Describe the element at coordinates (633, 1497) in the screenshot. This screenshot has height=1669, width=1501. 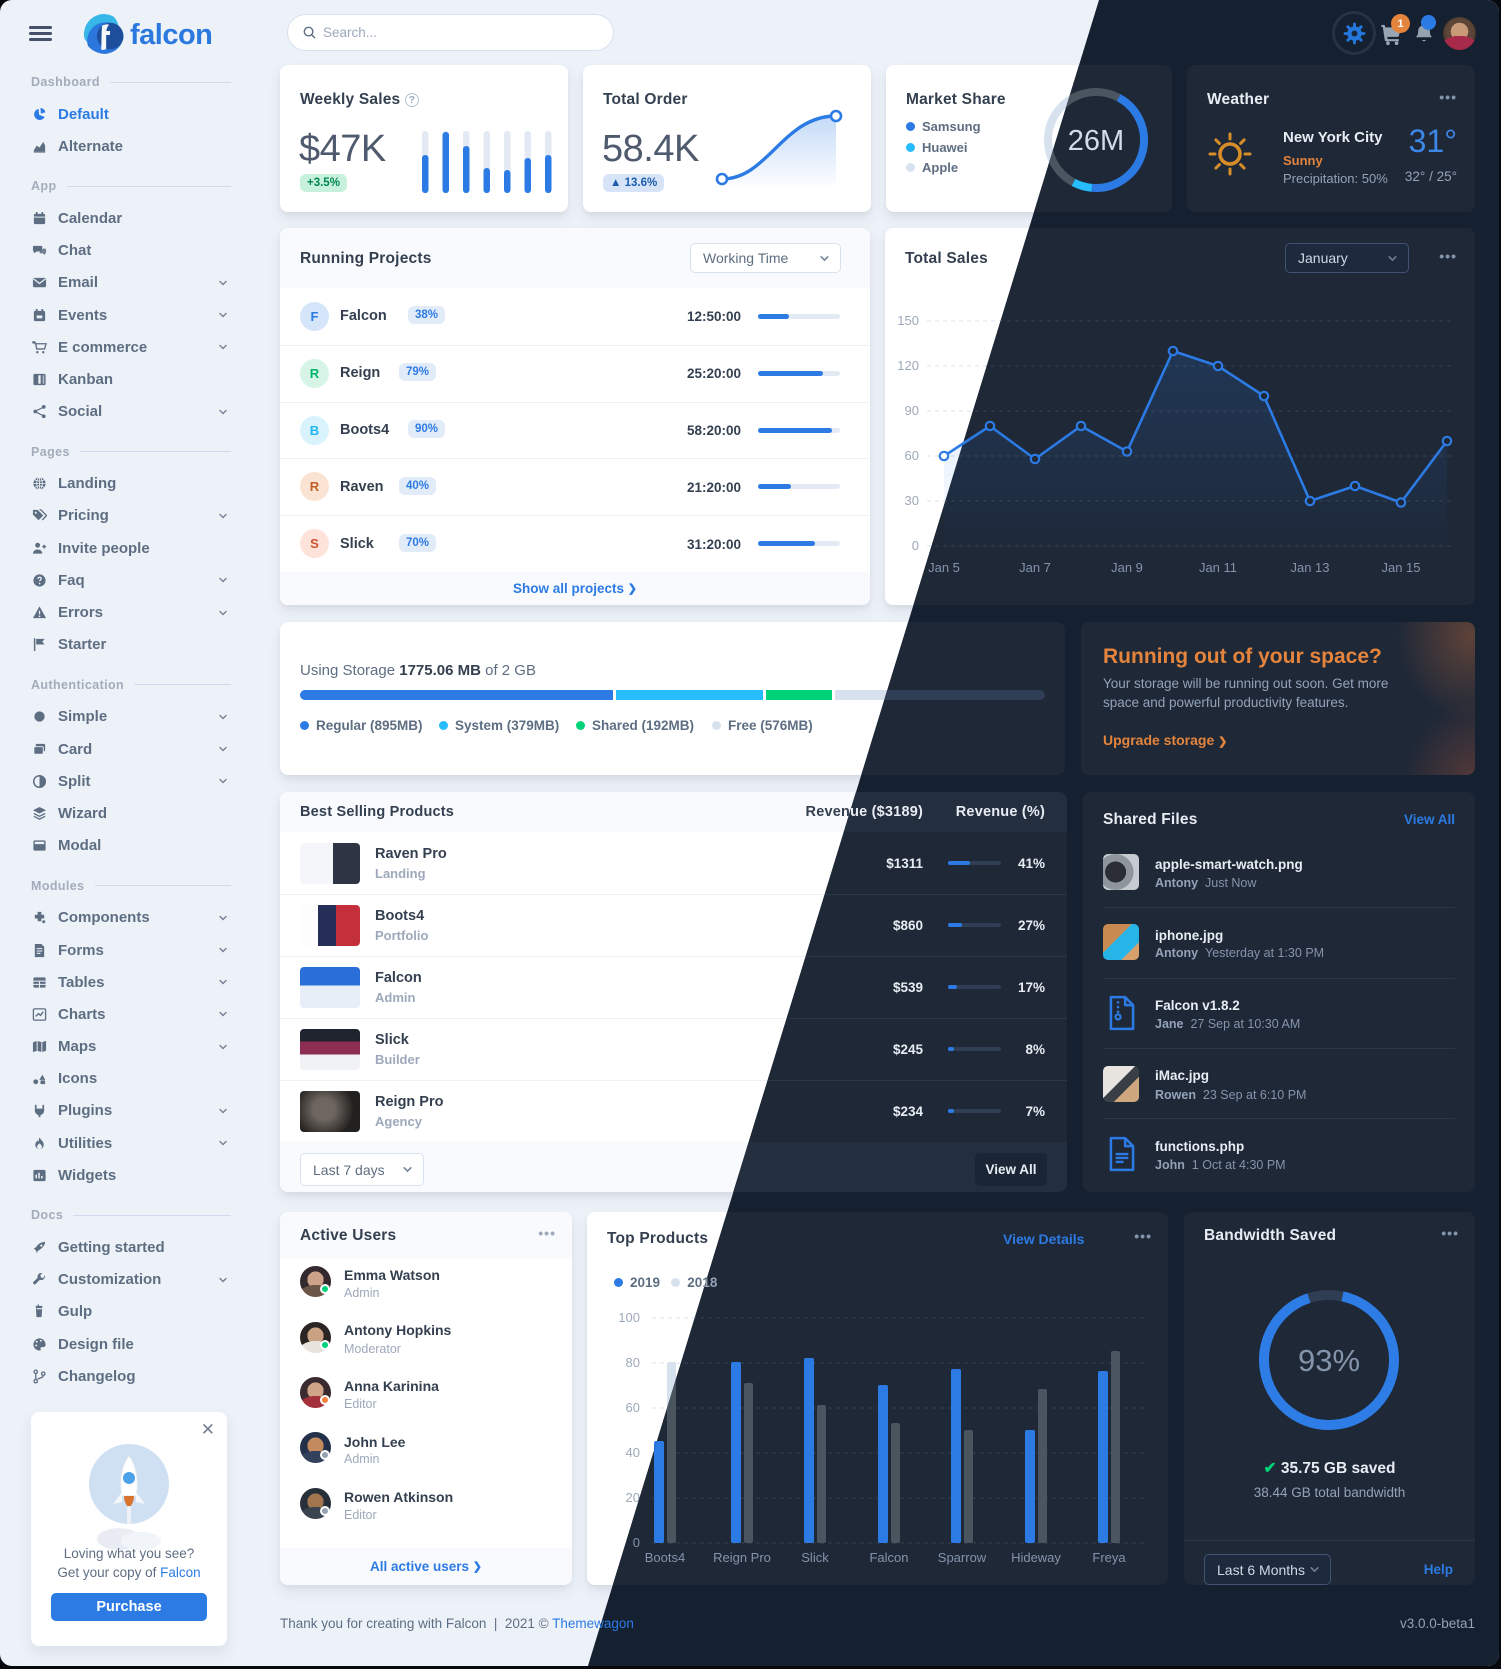
I see `svg-text: 20` at that location.